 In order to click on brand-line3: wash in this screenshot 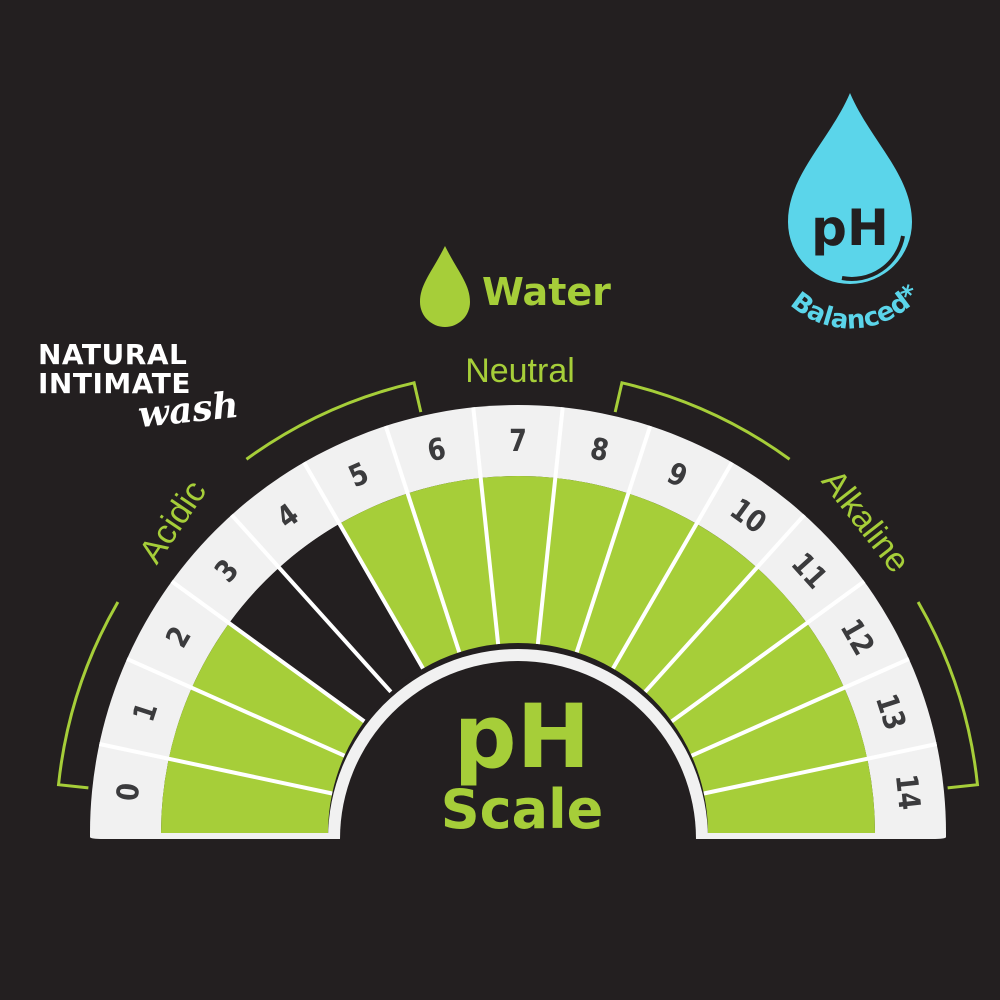, I will do `click(188, 410)`.